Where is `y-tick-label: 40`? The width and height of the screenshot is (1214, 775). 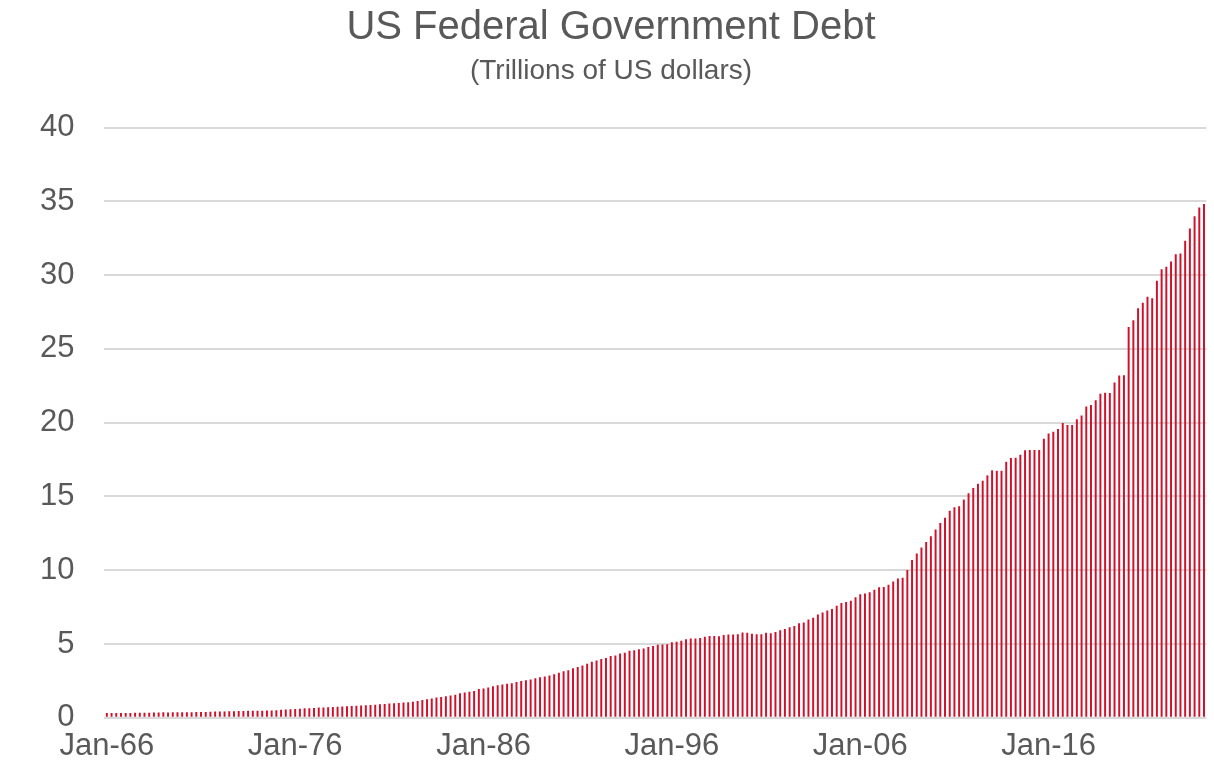
y-tick-label: 40 is located at coordinates (57, 126).